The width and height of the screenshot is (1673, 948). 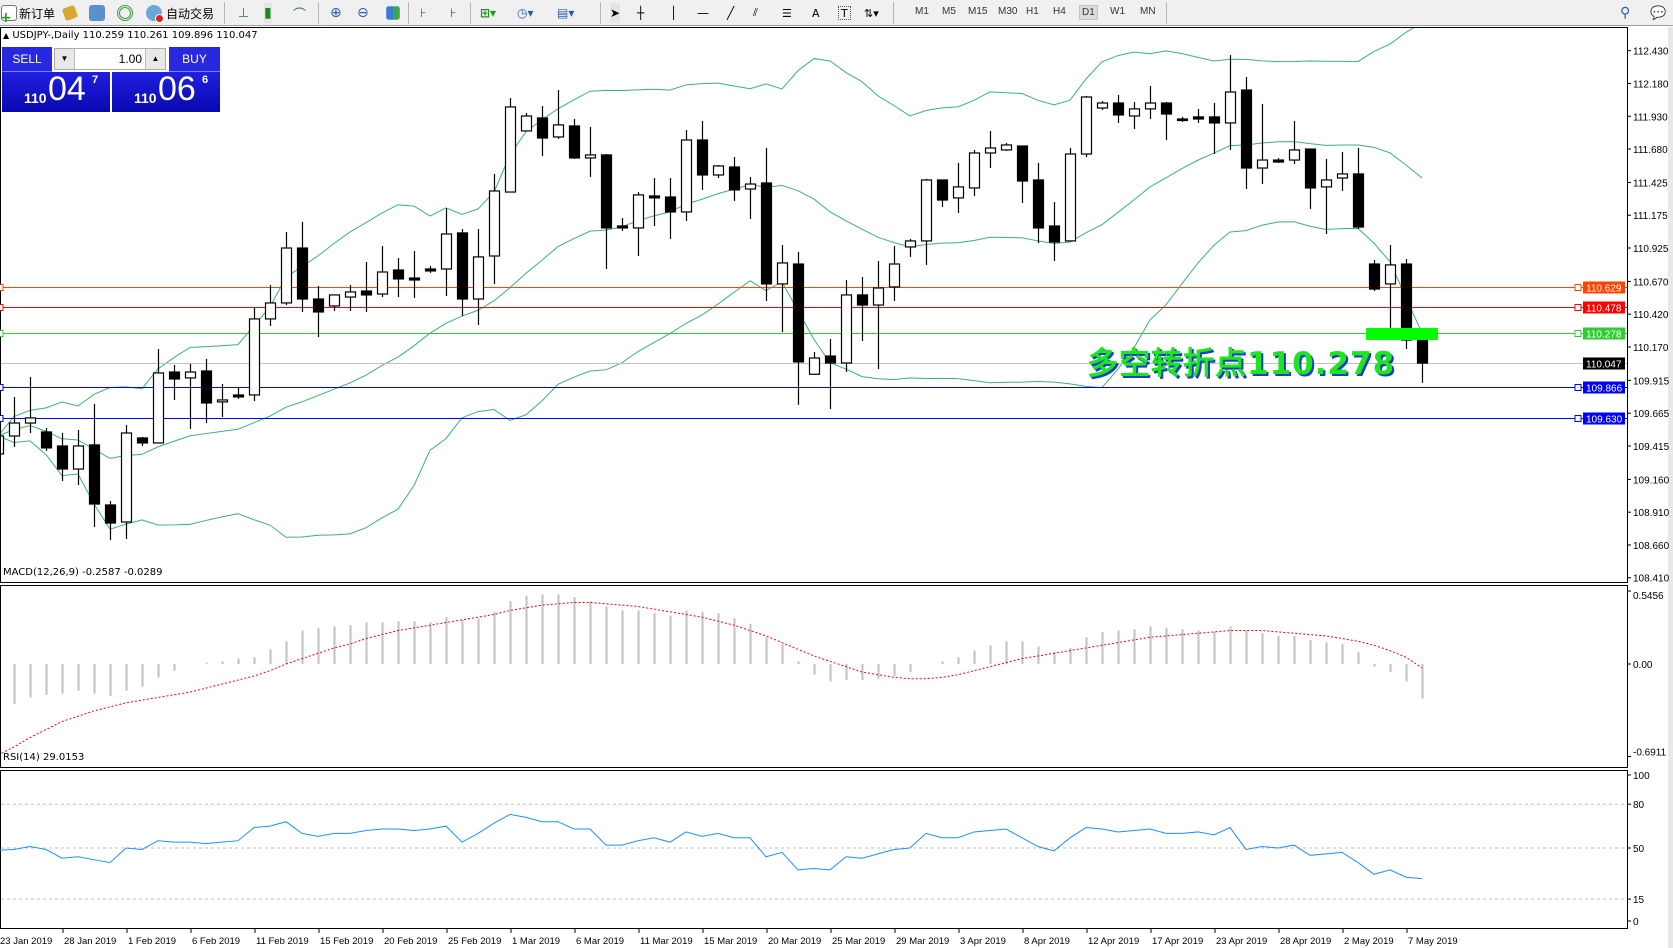 I want to click on timeframe-m15: M15, so click(x=978, y=11).